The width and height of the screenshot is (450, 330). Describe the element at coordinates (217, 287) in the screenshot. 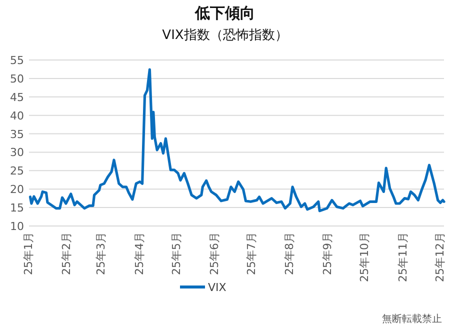

I see `legend-label: VIX` at that location.